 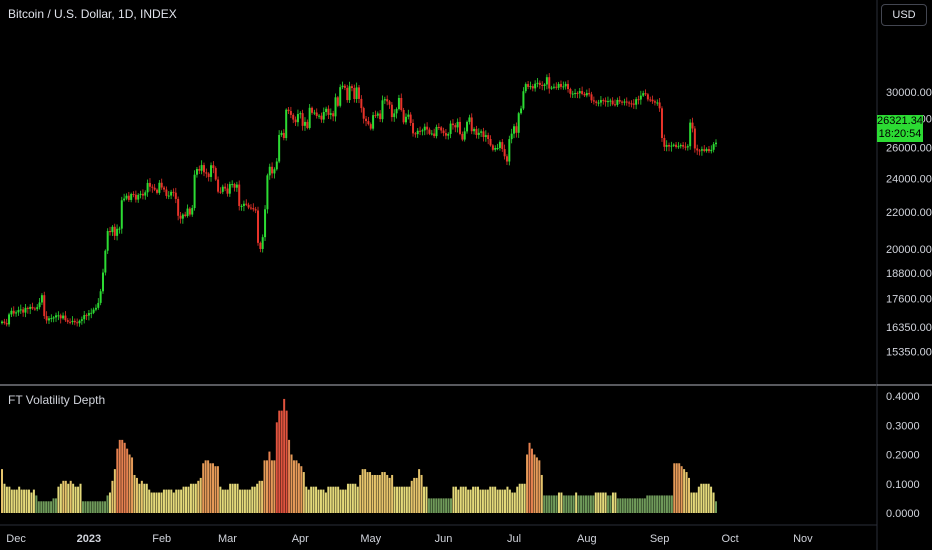 What do you see at coordinates (909, 250) in the screenshot?
I see `price-tick-label: 20000.00` at bounding box center [909, 250].